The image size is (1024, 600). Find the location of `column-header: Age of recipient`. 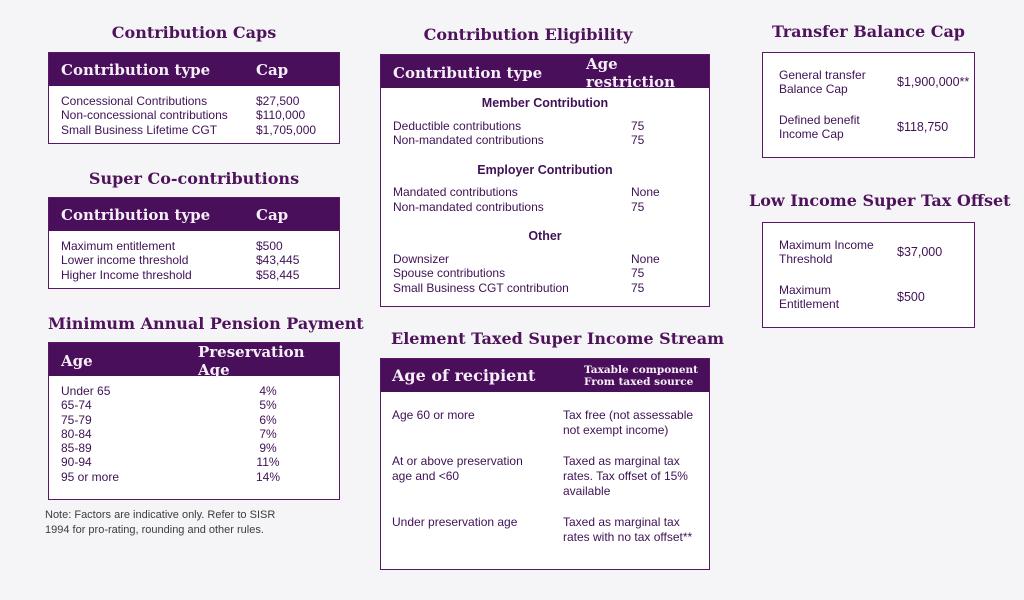

column-header: Age of recipient is located at coordinates (464, 375).